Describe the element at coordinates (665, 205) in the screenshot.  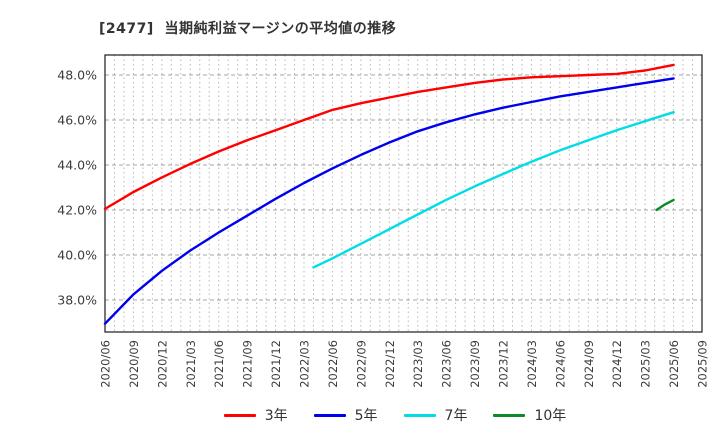
I see `series-line-10年` at that location.